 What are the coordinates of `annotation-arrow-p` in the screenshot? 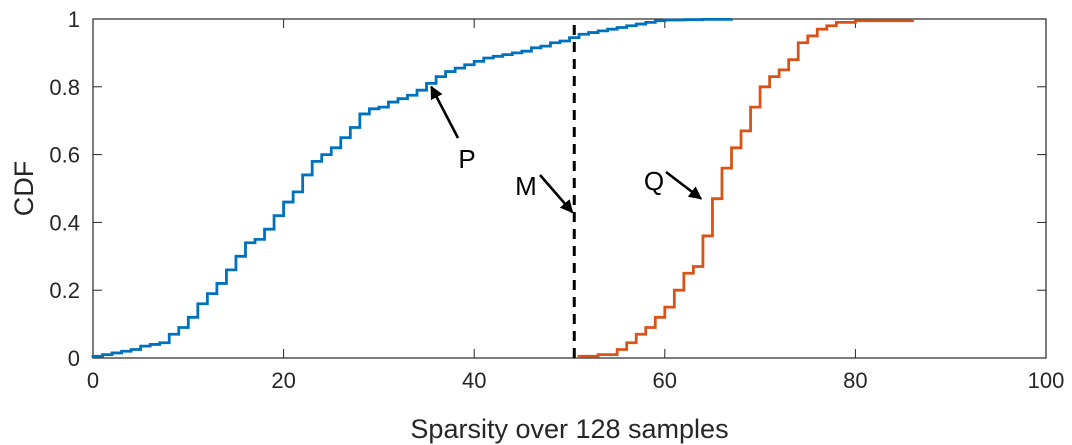 It's located at (445, 112).